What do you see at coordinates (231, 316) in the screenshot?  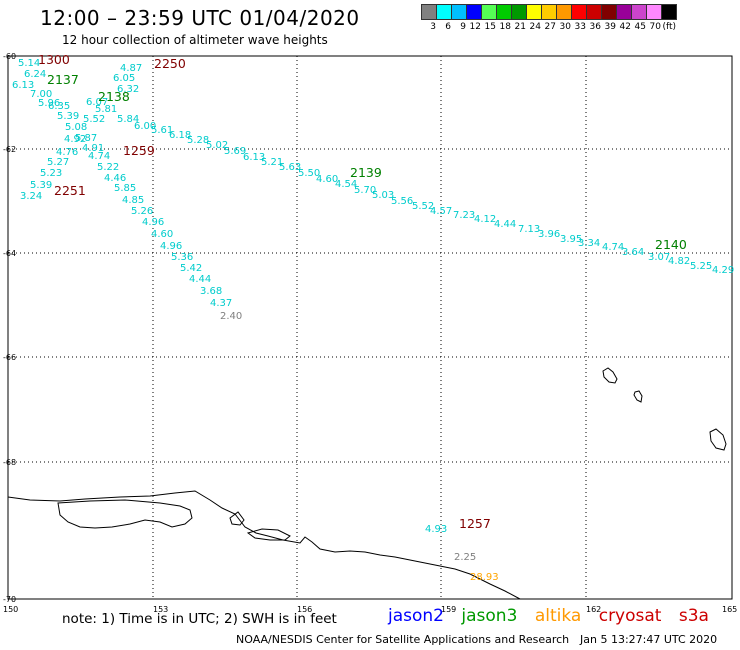 I see `swh-value: 2.40` at bounding box center [231, 316].